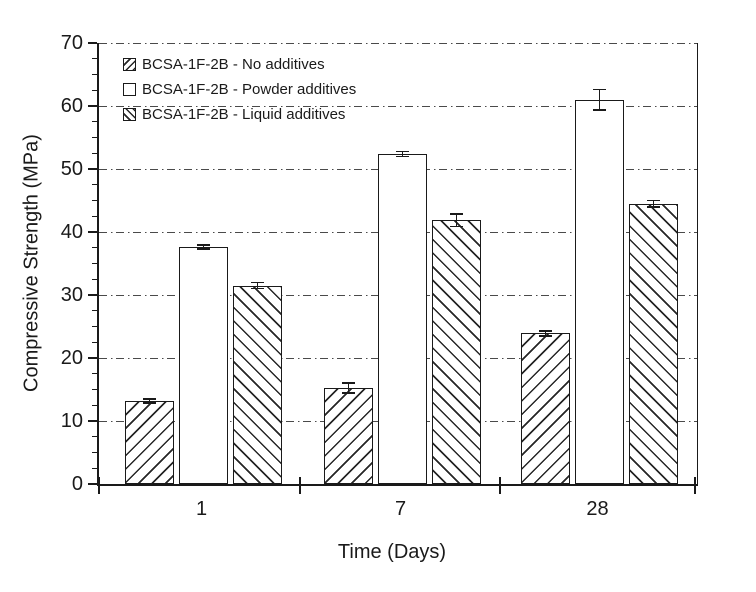  I want to click on y-tick-label: 40, so click(71, 232).